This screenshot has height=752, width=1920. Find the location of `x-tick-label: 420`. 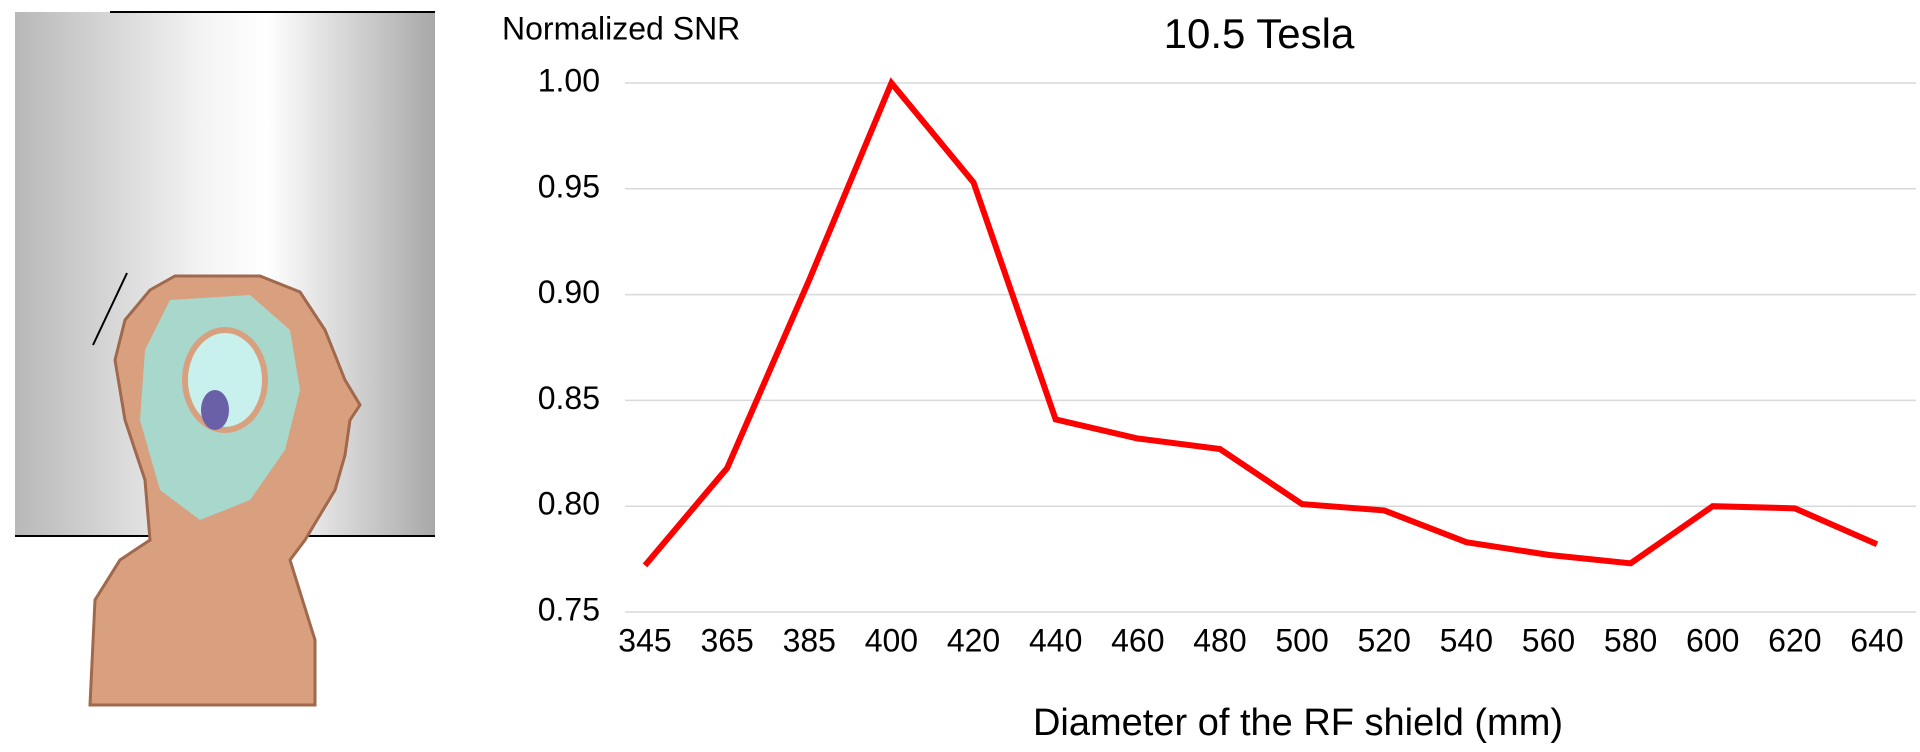

x-tick-label: 420 is located at coordinates (973, 640).